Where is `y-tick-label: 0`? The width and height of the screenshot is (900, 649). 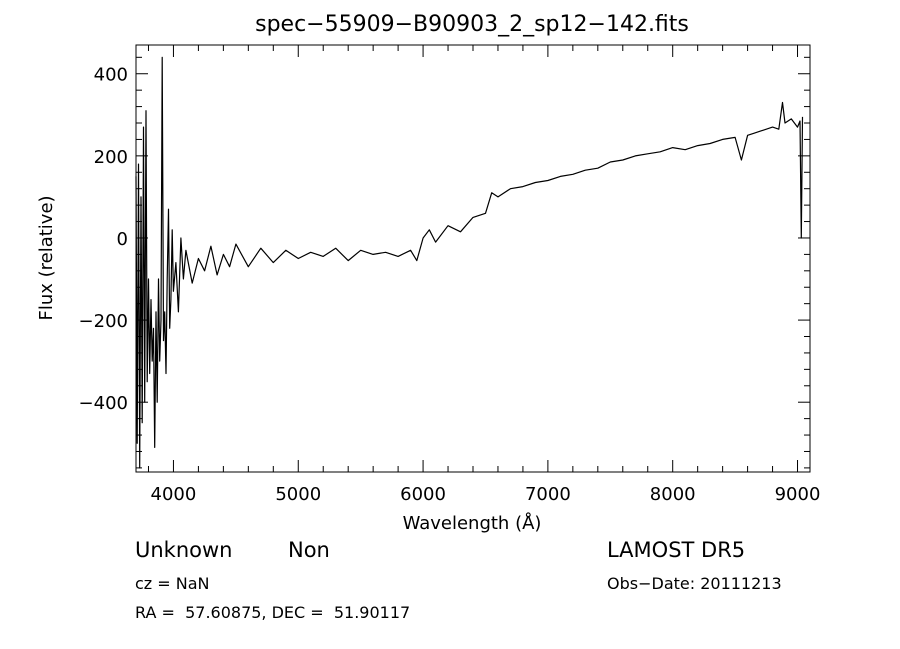
y-tick-label: 0 is located at coordinates (122, 239).